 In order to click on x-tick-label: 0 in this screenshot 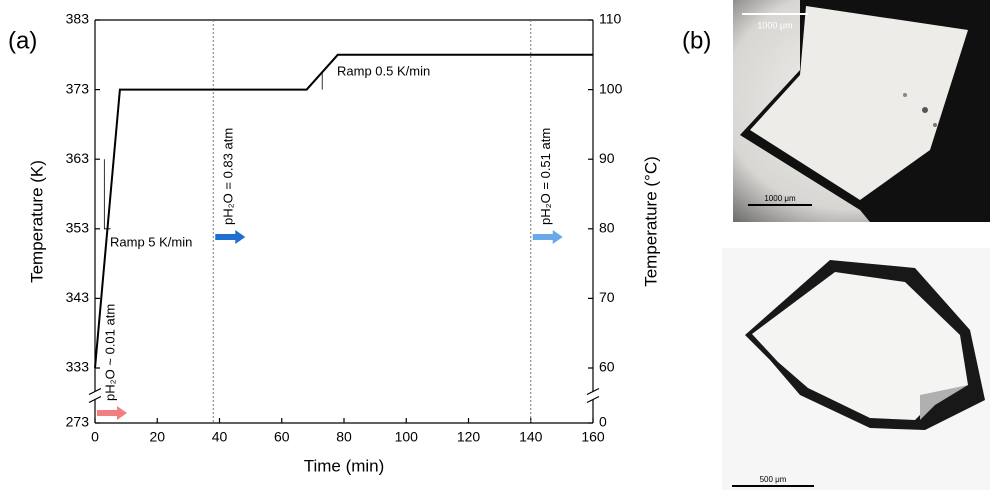, I will do `click(95, 437)`.